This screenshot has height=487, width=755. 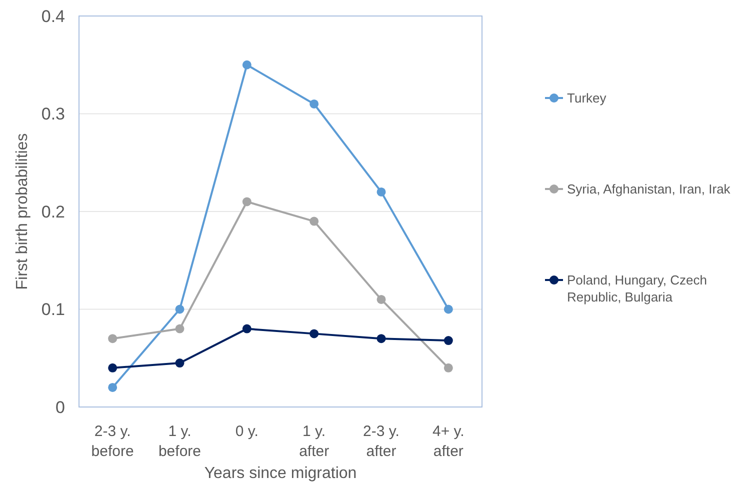 I want to click on x-tick-label: 0 y., so click(x=246, y=431).